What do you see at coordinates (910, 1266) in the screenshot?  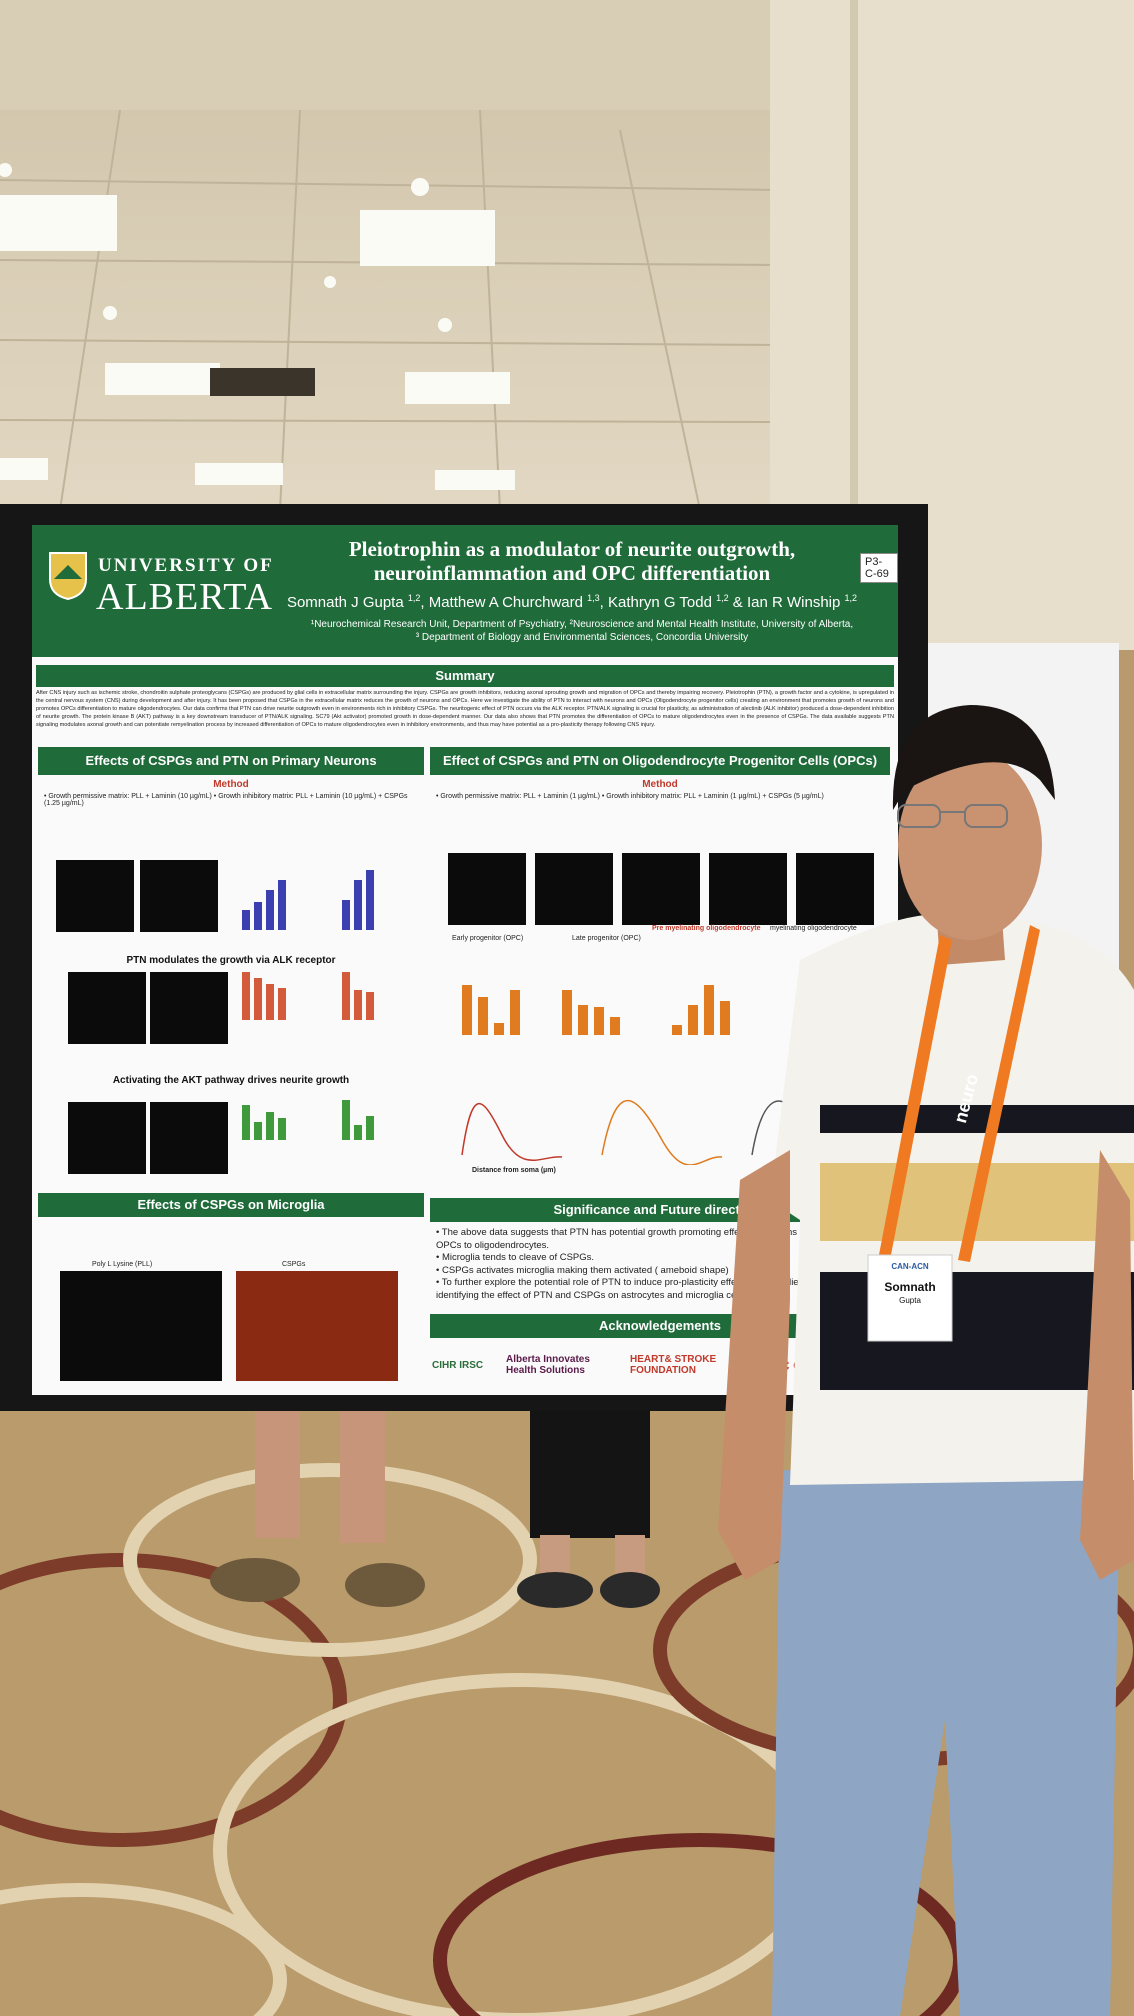 I see `badge-org: CAN-ACN` at bounding box center [910, 1266].